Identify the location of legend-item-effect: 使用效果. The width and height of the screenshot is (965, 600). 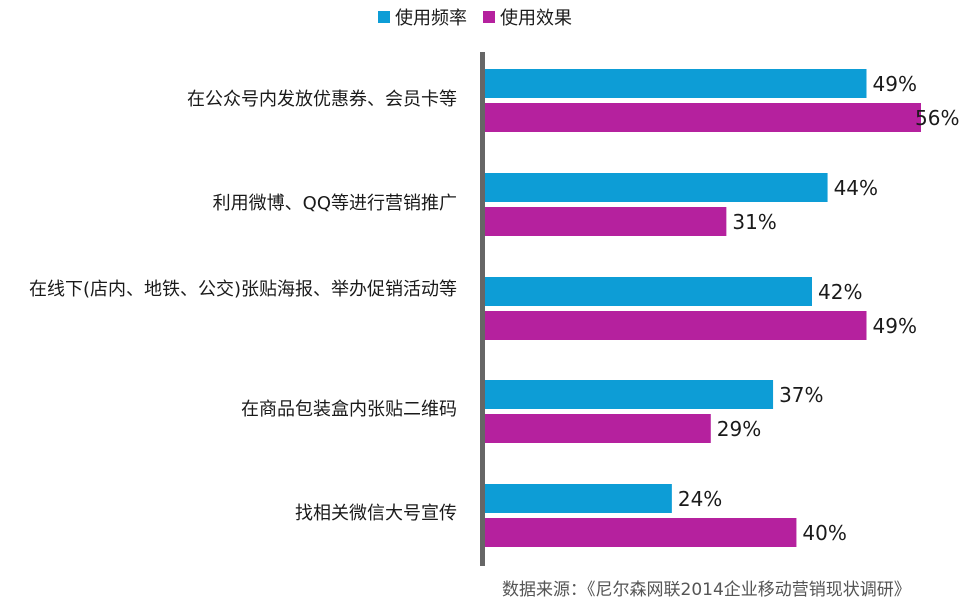
(527, 17).